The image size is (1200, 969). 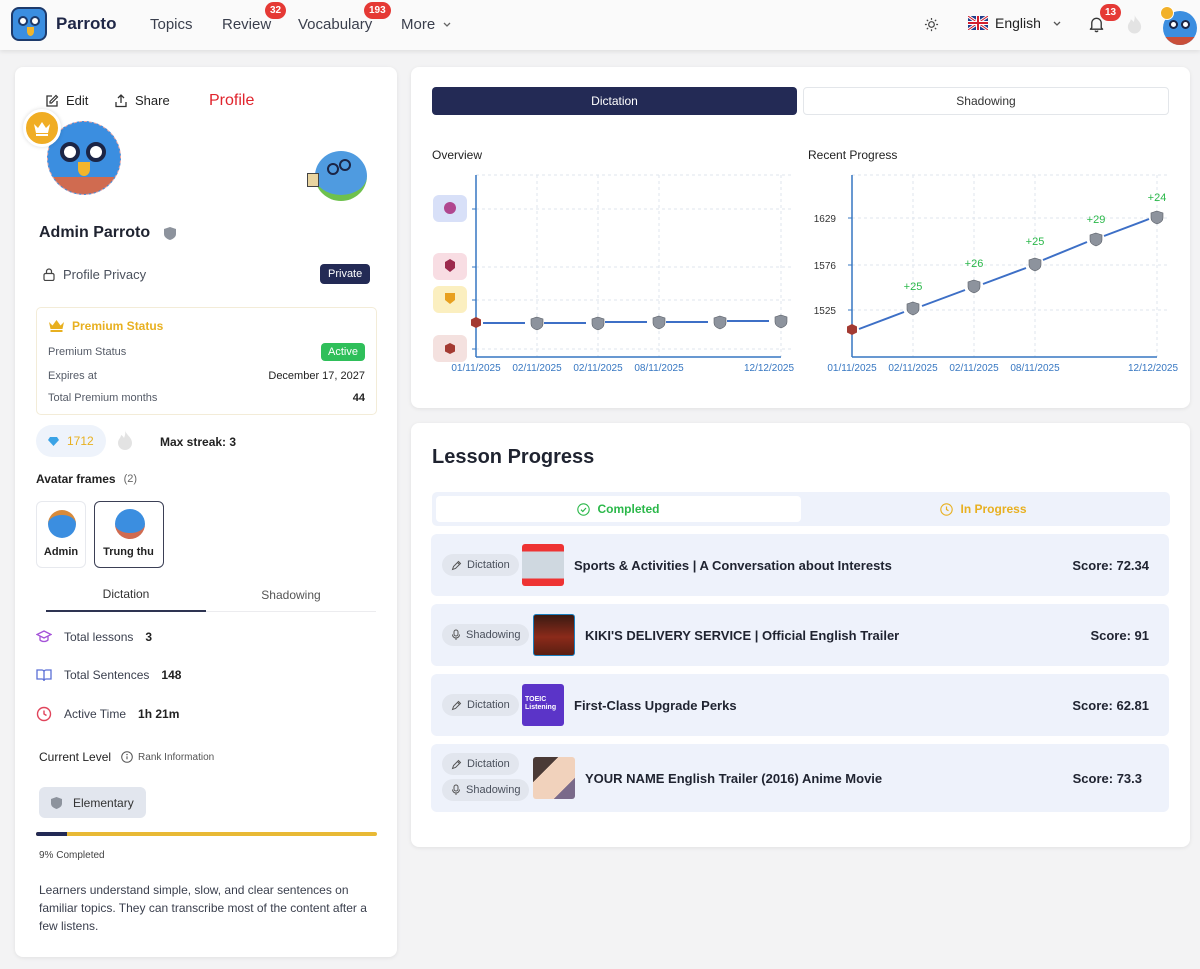 I want to click on premium-months-label: Total Premium months, so click(x=103, y=398).